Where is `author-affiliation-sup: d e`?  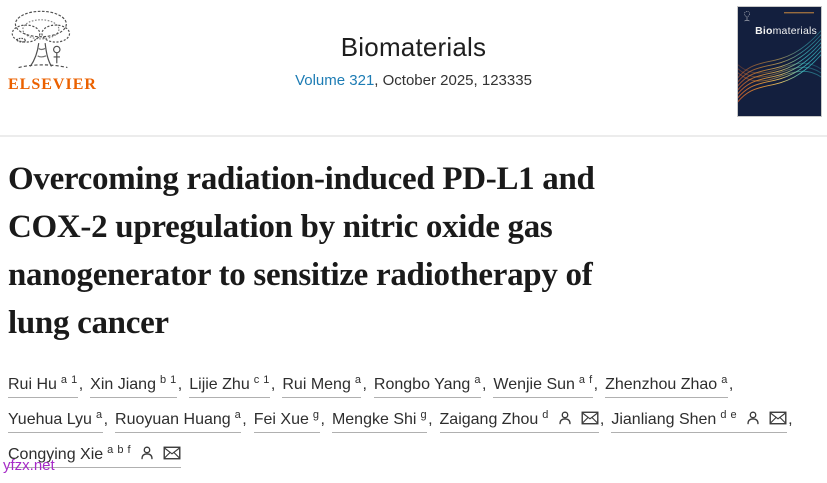 author-affiliation-sup: d e is located at coordinates (729, 414).